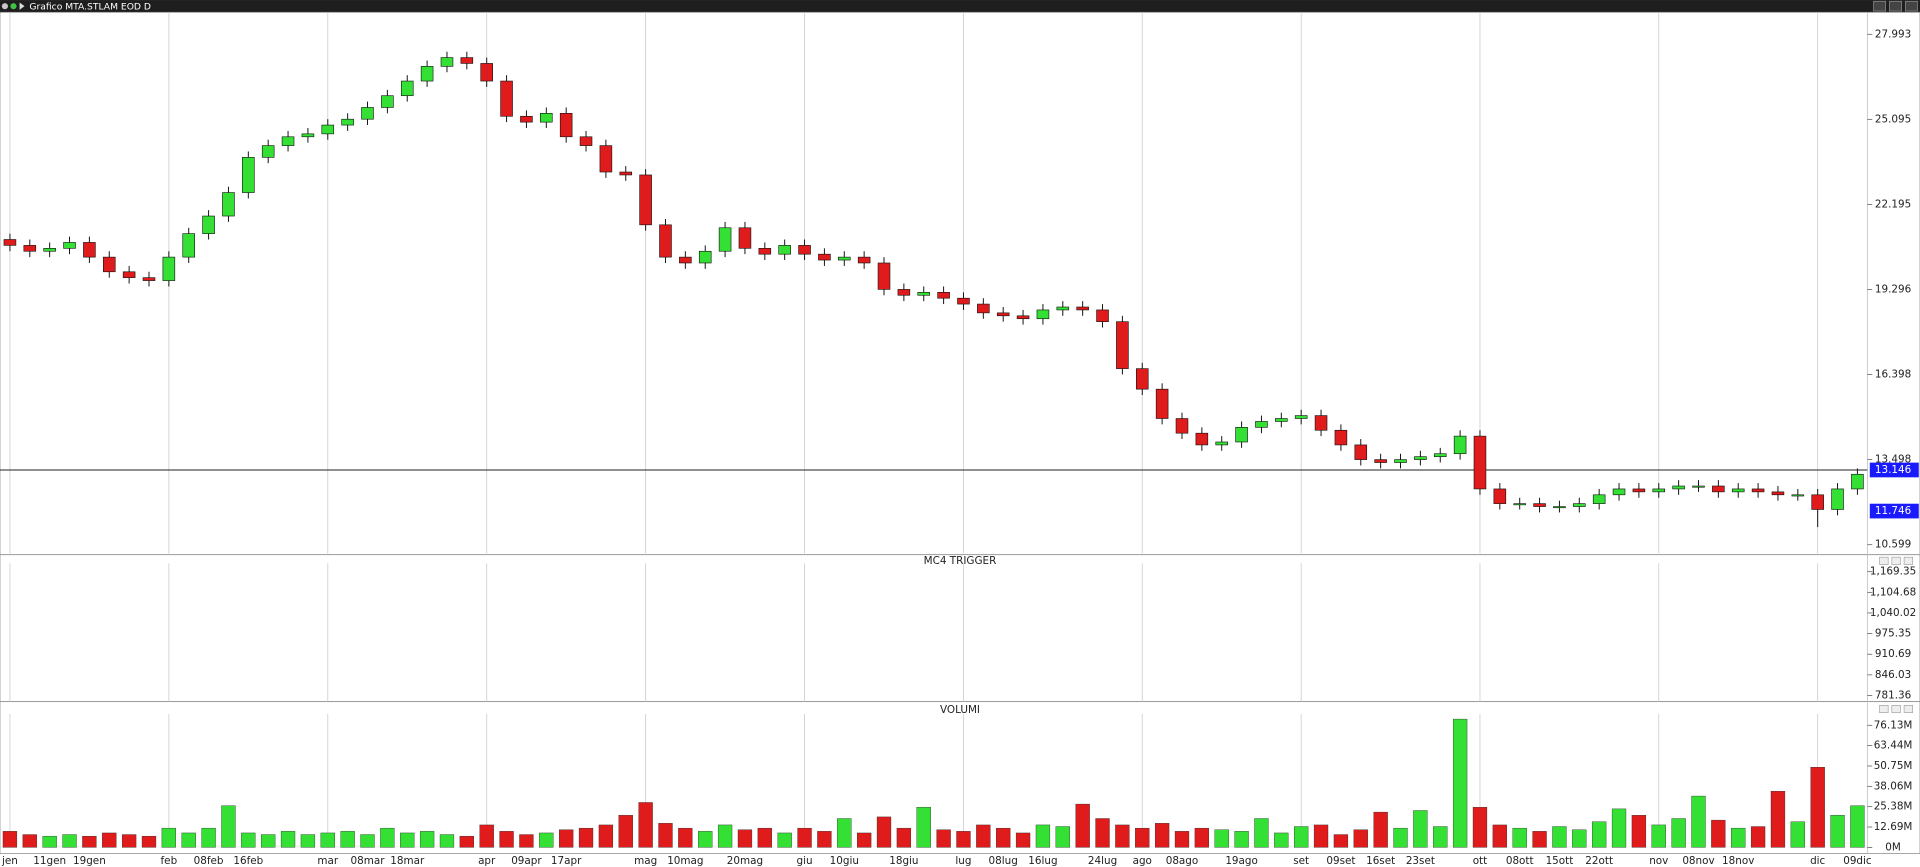  Describe the element at coordinates (1893, 827) in the screenshot. I see `y-tick-label: 12.69M` at that location.